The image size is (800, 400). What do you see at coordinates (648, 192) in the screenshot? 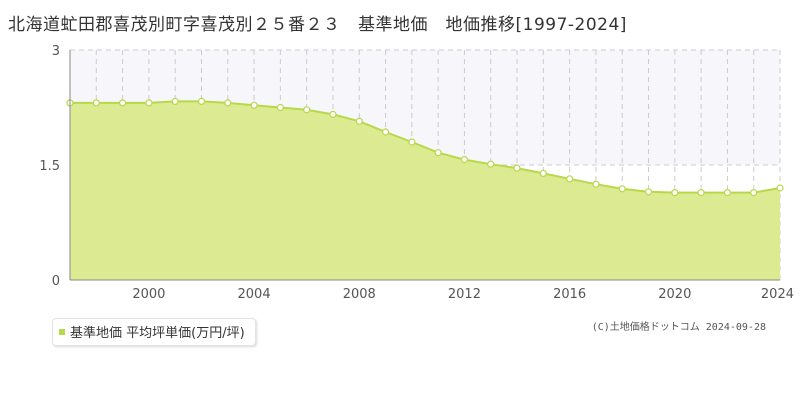
I see `data-point-2019` at bounding box center [648, 192].